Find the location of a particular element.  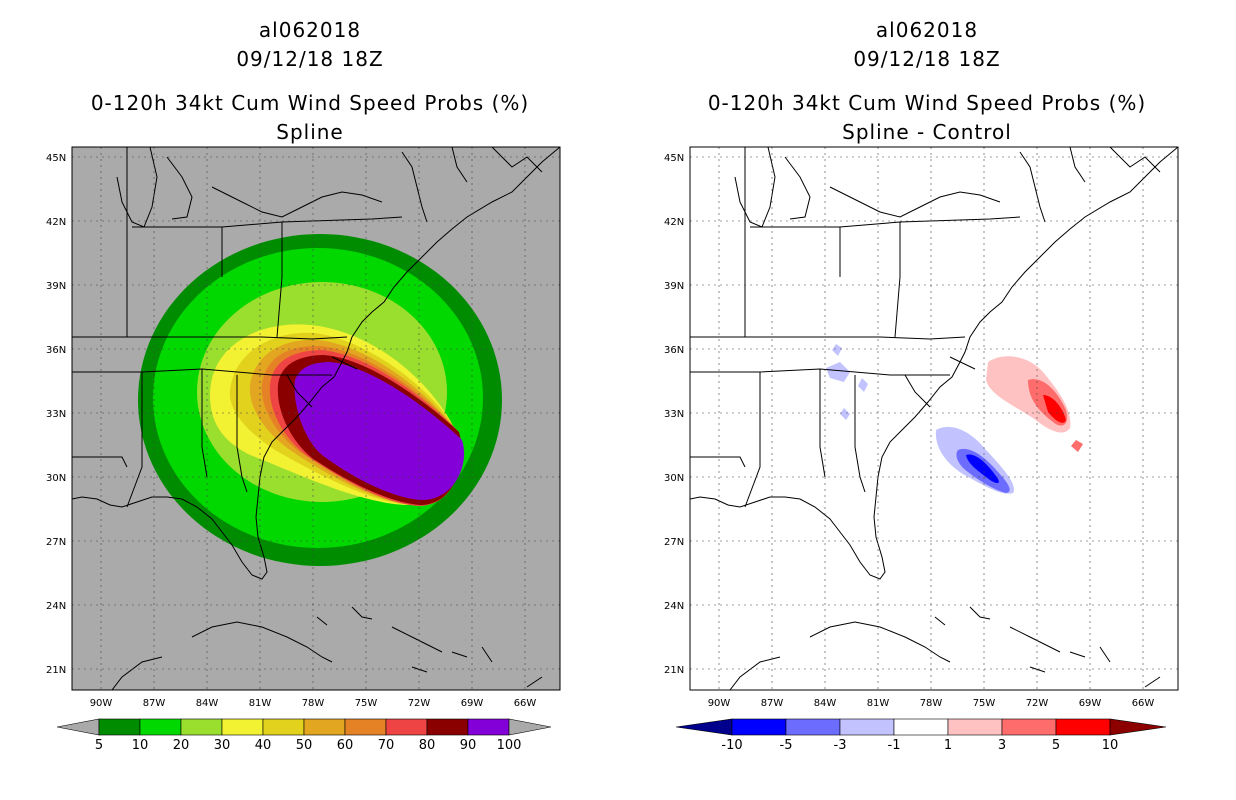

left-colorbar-label: 90 is located at coordinates (468, 745).